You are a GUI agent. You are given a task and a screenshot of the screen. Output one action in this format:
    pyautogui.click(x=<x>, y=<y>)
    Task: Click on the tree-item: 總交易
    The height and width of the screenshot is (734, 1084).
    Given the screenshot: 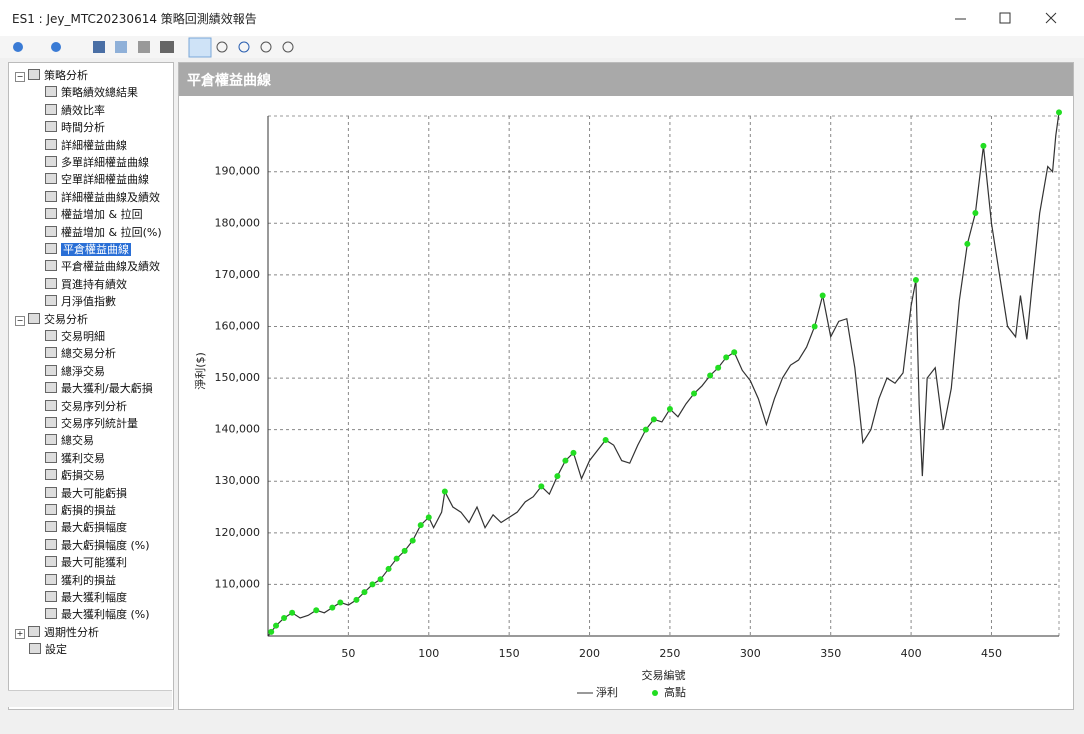 What is the action you would take?
    pyautogui.click(x=69, y=440)
    